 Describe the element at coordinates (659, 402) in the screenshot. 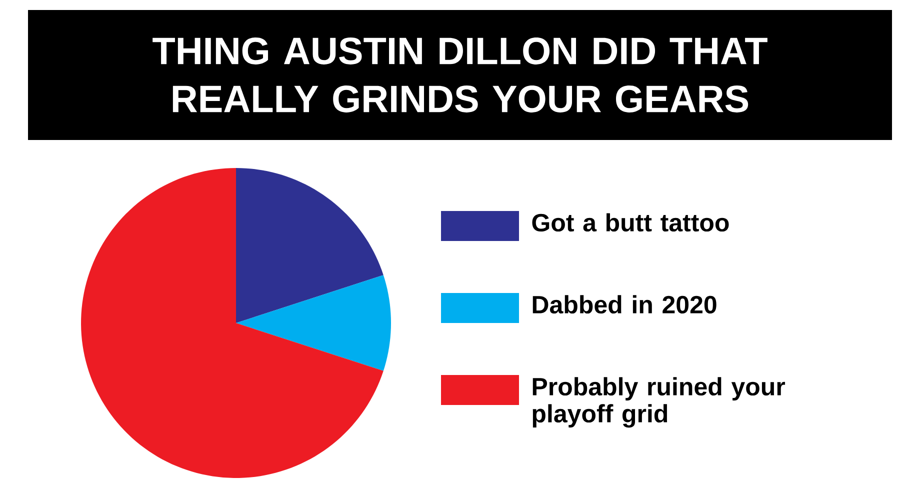

I see `legend-label: Probably ruined your playoff grid` at that location.